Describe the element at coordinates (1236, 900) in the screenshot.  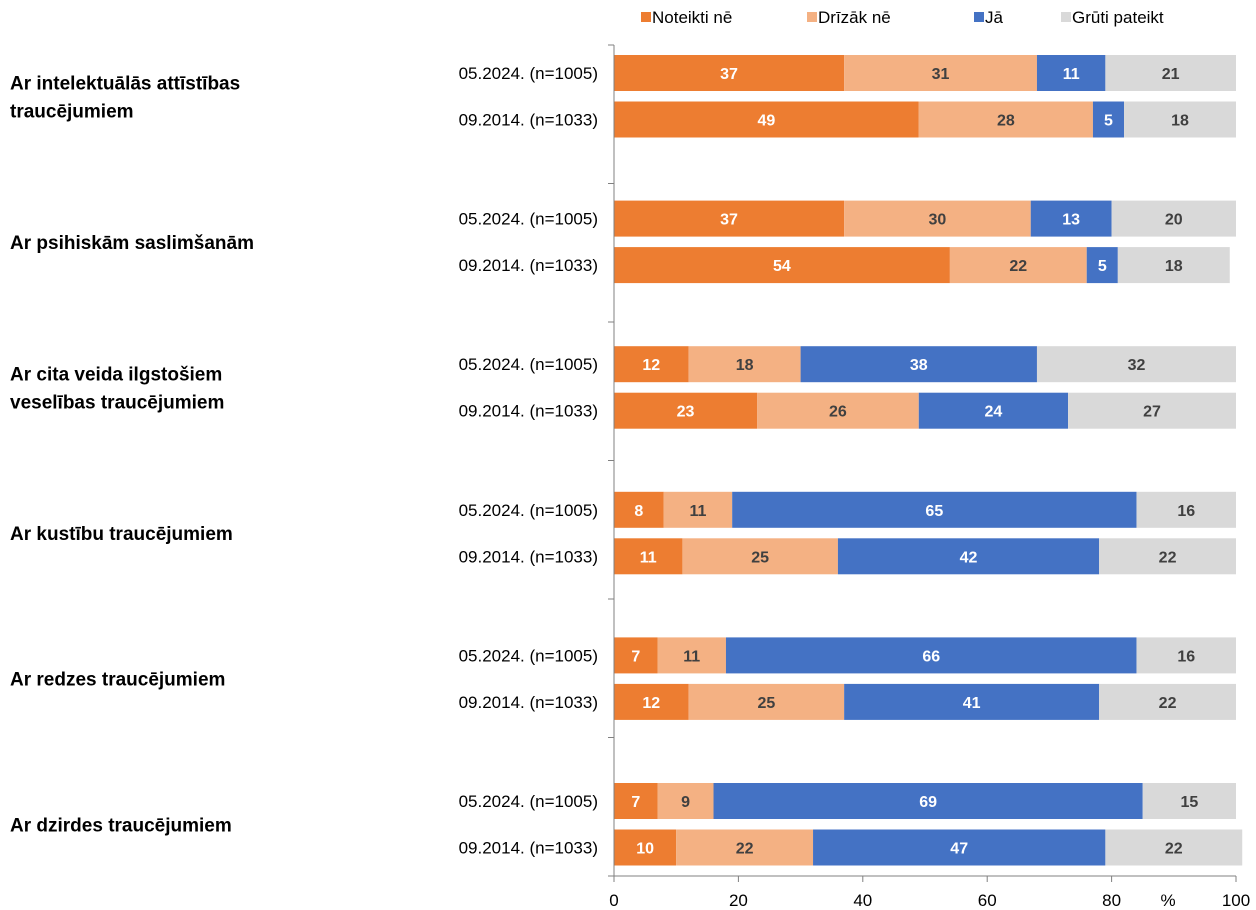
I see `x-tick-label: 100` at that location.